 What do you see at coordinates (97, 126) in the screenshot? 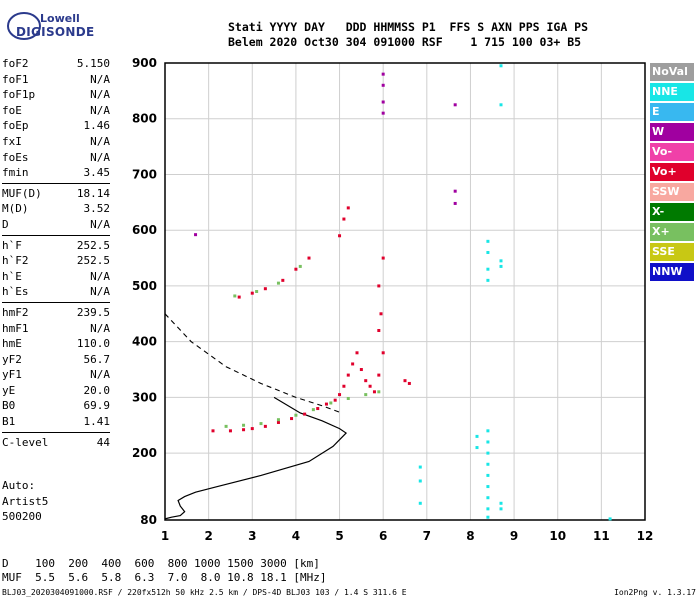
I see `param-value: 1.46` at bounding box center [97, 126].